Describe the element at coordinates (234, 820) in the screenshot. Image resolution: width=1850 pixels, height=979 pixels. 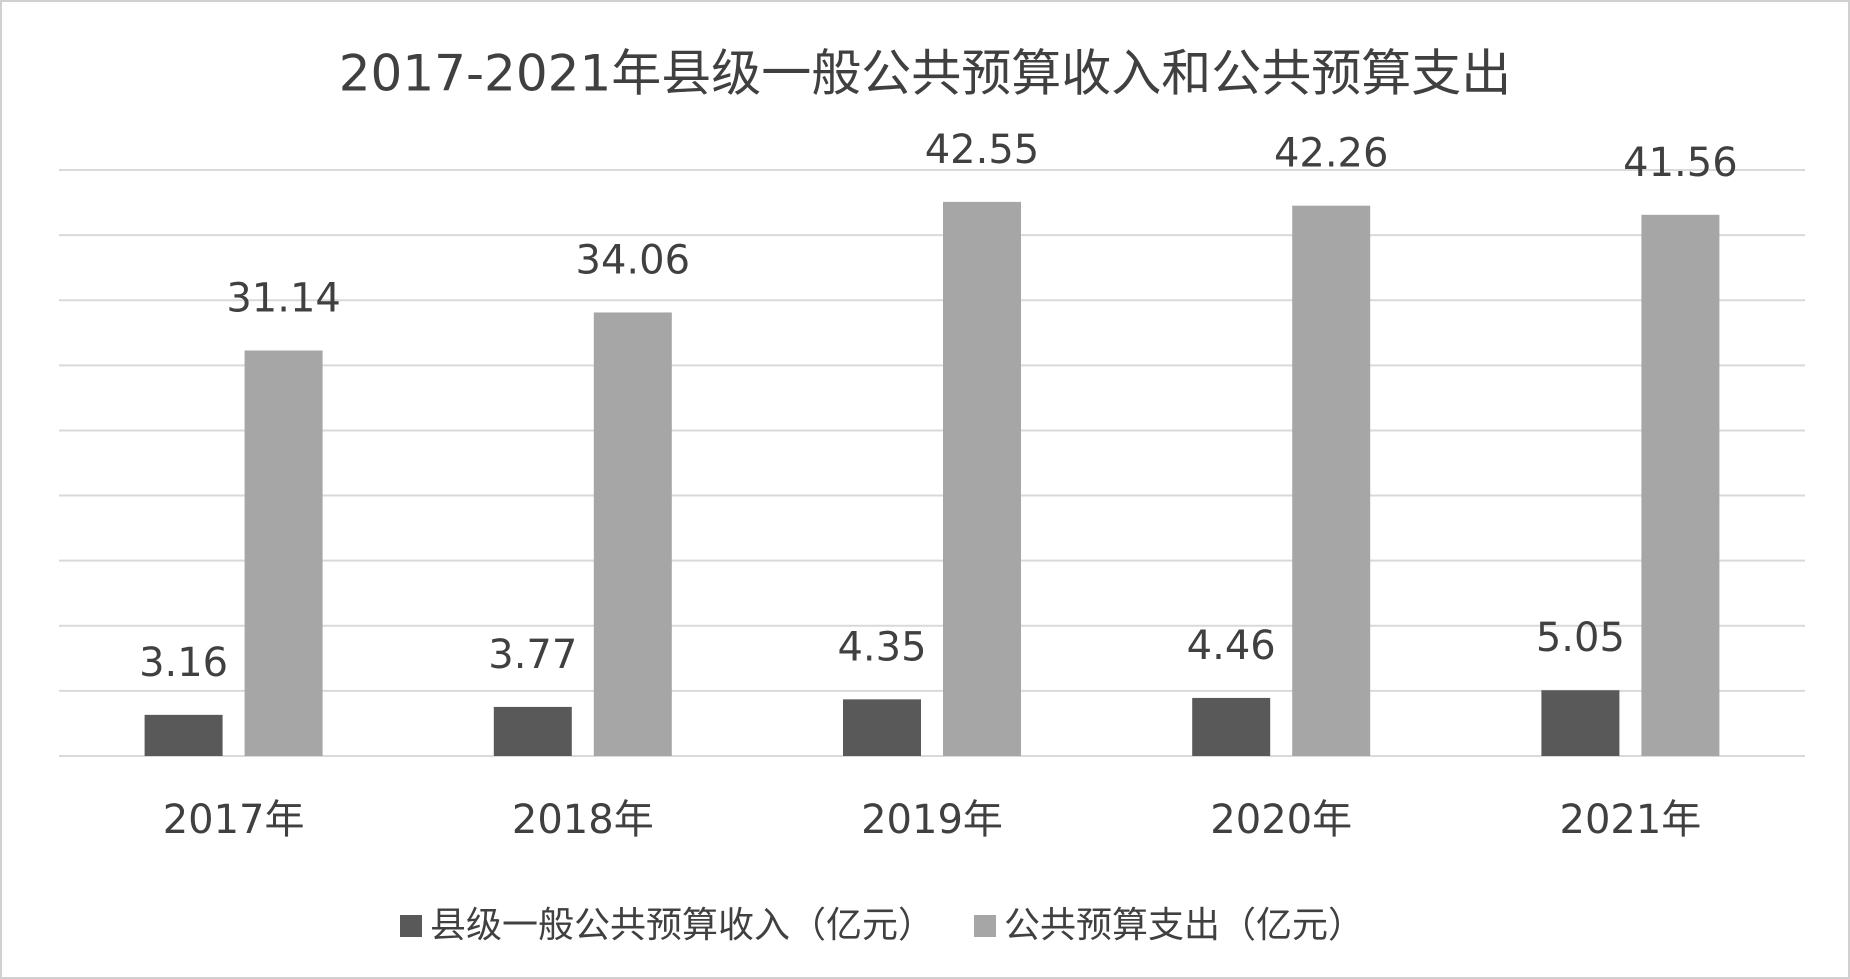
I see `x-tick-label: 2017年` at that location.